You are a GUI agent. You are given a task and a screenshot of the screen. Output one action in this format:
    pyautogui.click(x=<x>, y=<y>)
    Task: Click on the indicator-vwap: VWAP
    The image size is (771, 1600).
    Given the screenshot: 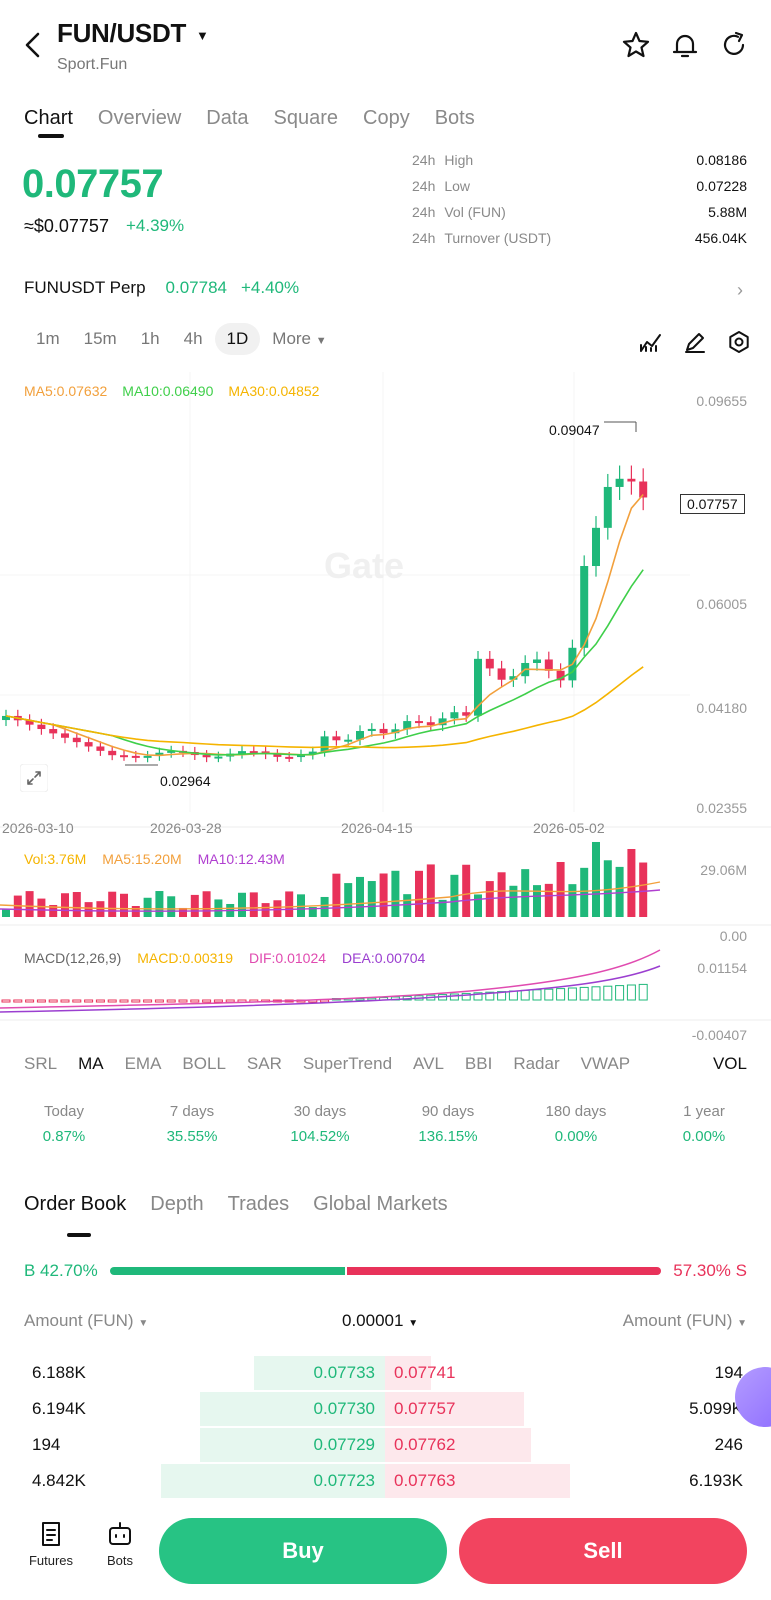 What is the action you would take?
    pyautogui.click(x=605, y=1063)
    